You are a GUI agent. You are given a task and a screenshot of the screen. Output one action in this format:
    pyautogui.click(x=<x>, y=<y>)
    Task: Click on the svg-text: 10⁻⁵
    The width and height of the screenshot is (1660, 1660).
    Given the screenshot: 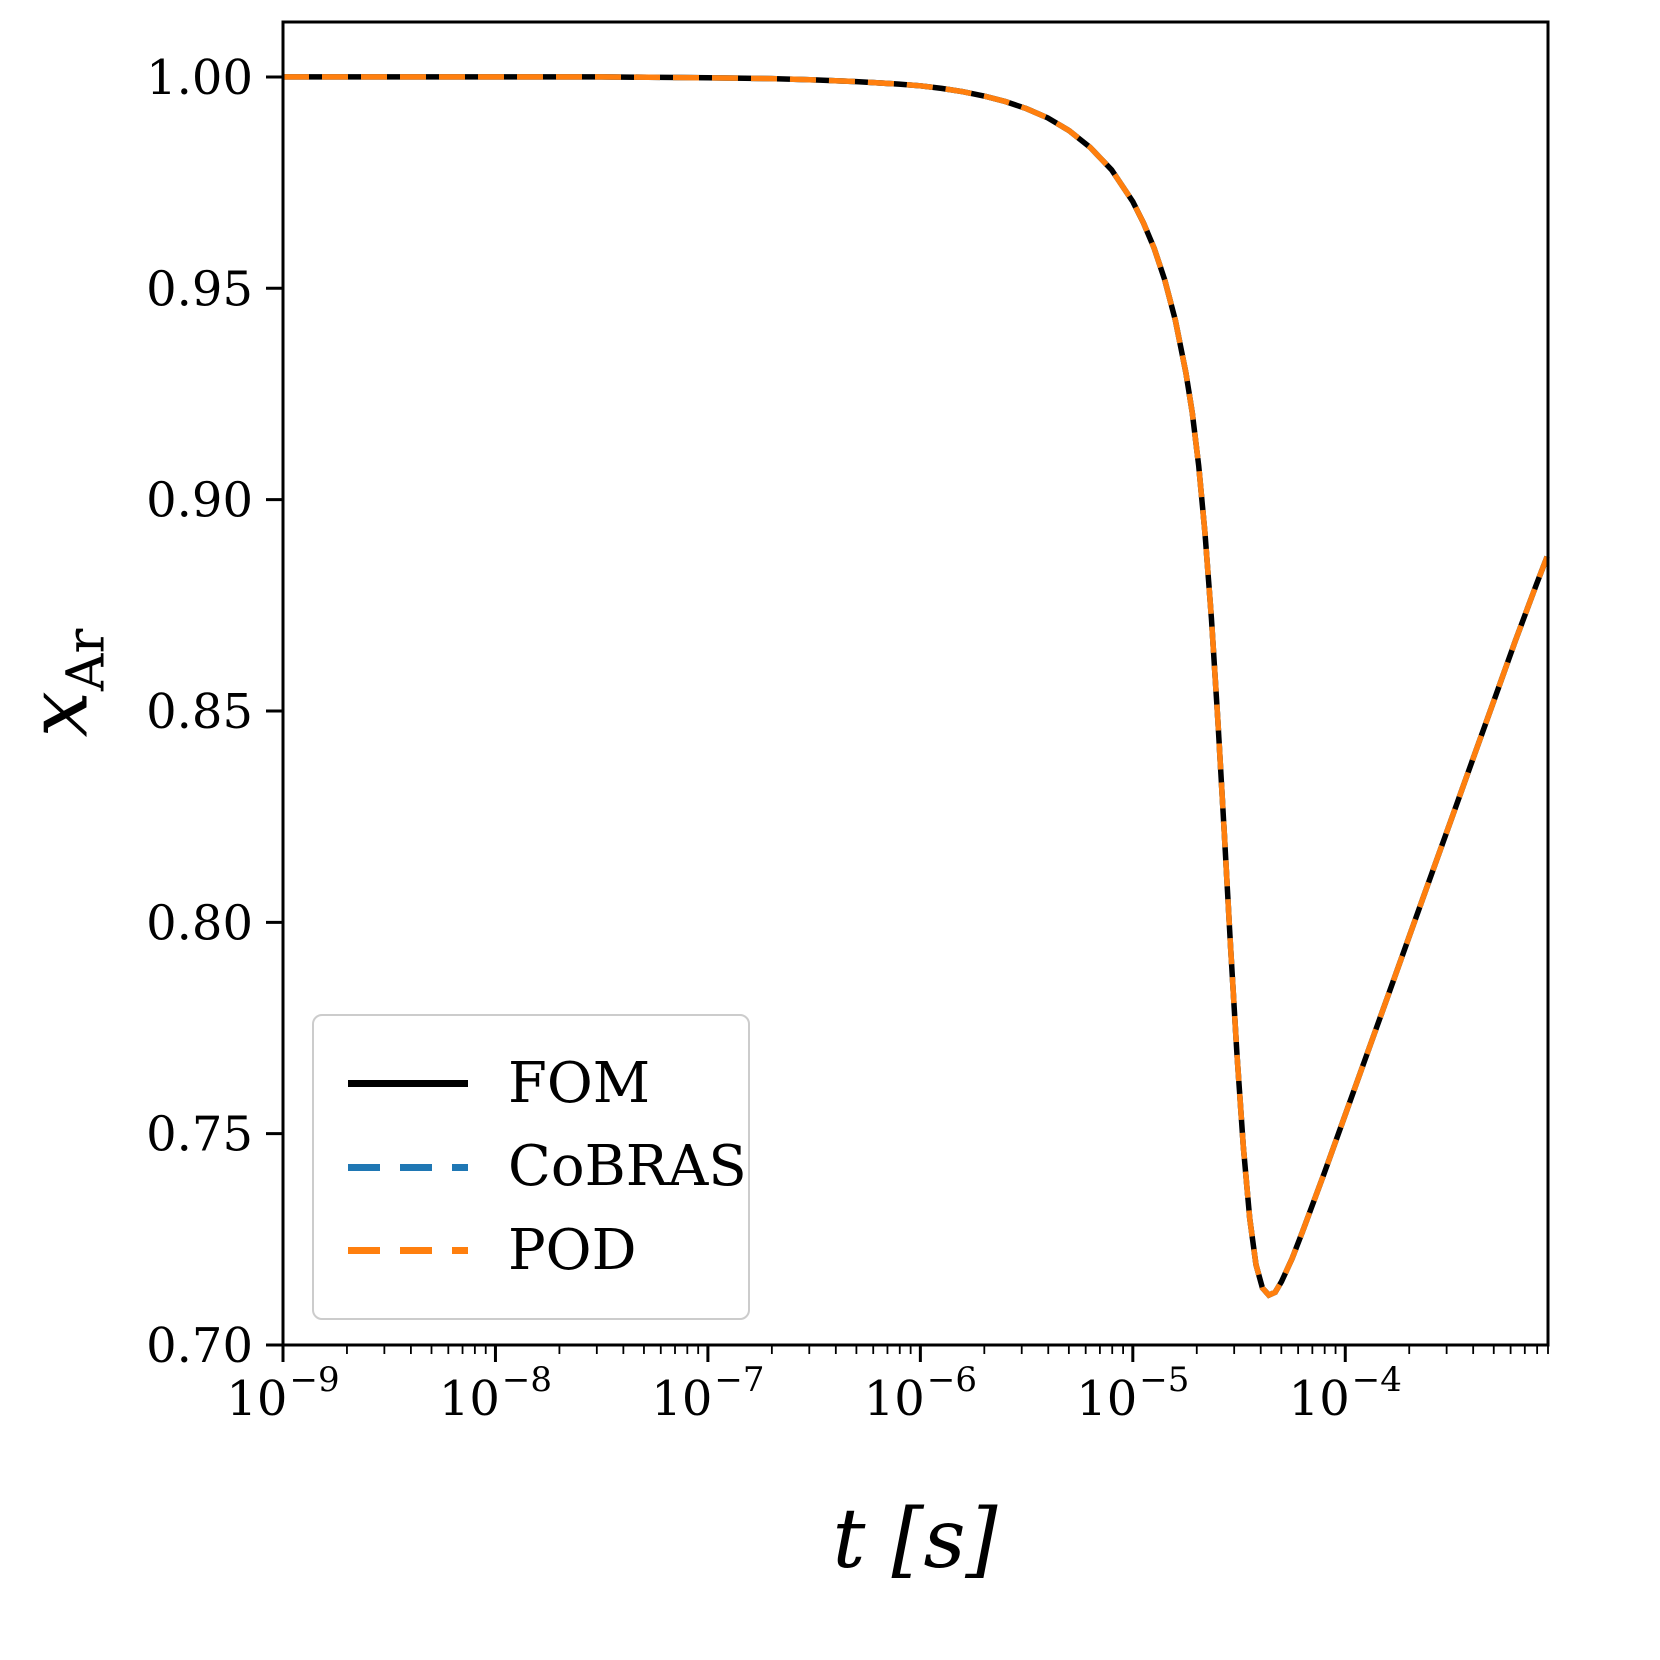 What is the action you would take?
    pyautogui.click(x=1132, y=1393)
    